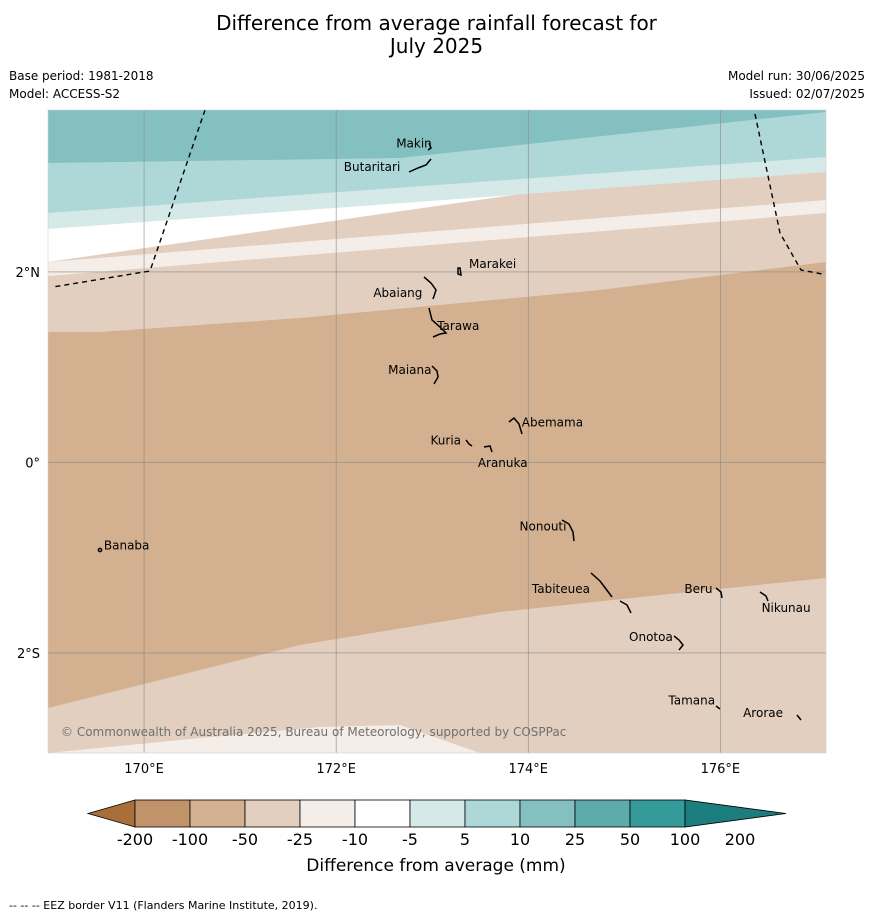 The image size is (873, 919). Describe the element at coordinates (81, 85) in the screenshot. I see `meta-left: Base period: 1981-2018 Model: ACCESS-S2` at that location.